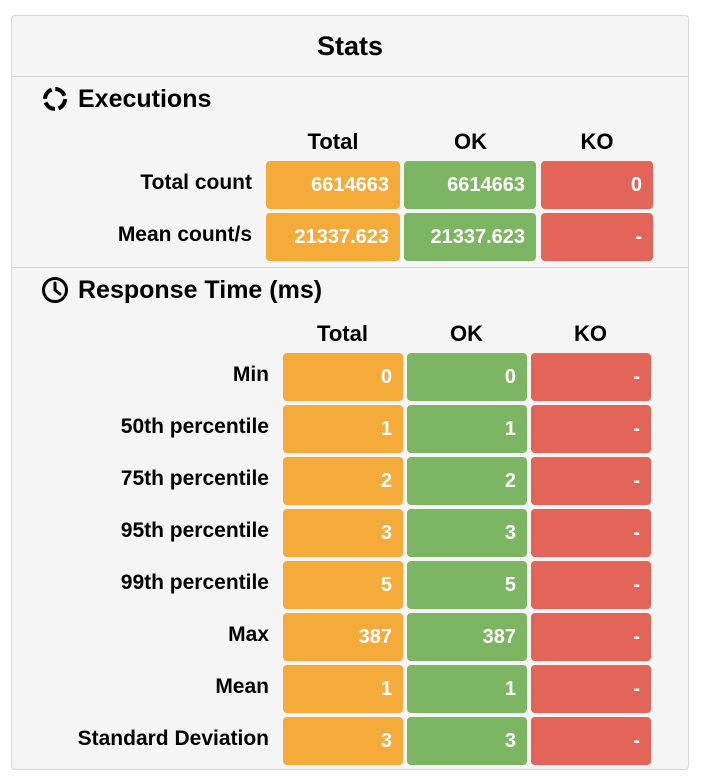 The height and width of the screenshot is (780, 710). What do you see at coordinates (470, 185) in the screenshot?
I see `exec-cell-ok: 6614663` at bounding box center [470, 185].